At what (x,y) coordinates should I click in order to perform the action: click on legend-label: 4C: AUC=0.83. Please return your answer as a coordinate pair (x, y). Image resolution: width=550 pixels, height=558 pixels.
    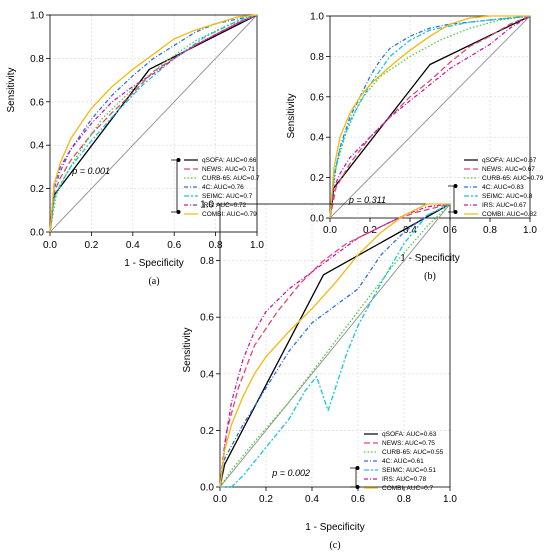
    Looking at the image, I should click on (503, 187).